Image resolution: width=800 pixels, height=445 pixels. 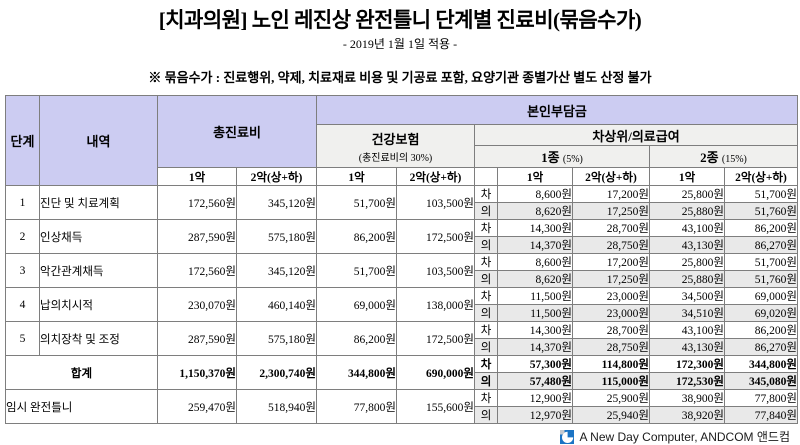 I want to click on header-type2-jaw2: 2악(상+하), so click(x=761, y=176).